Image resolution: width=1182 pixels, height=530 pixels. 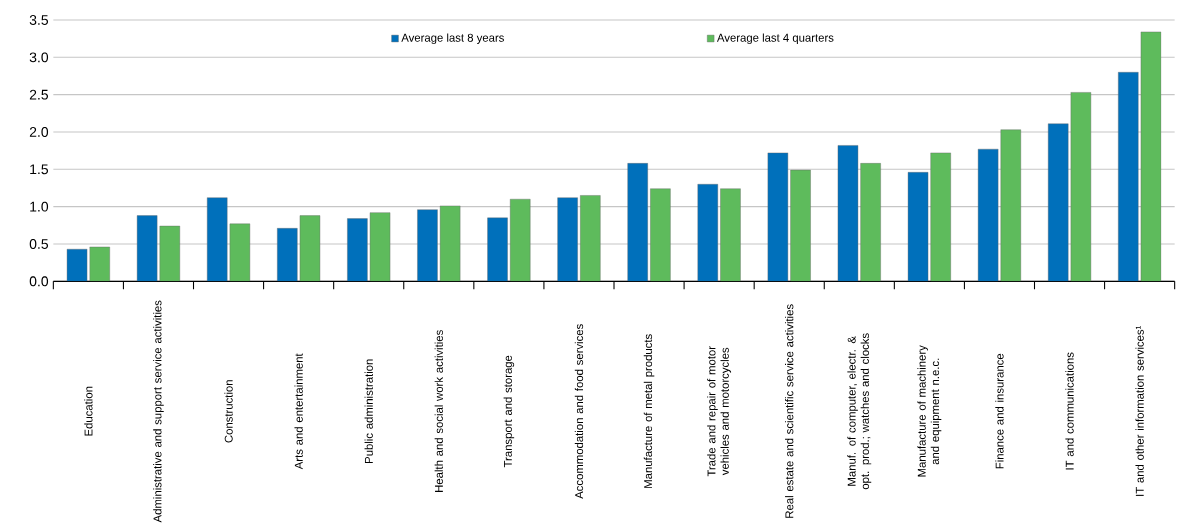 What do you see at coordinates (649, 411) in the screenshot?
I see `x-tick-label: Manufacture of metal products` at bounding box center [649, 411].